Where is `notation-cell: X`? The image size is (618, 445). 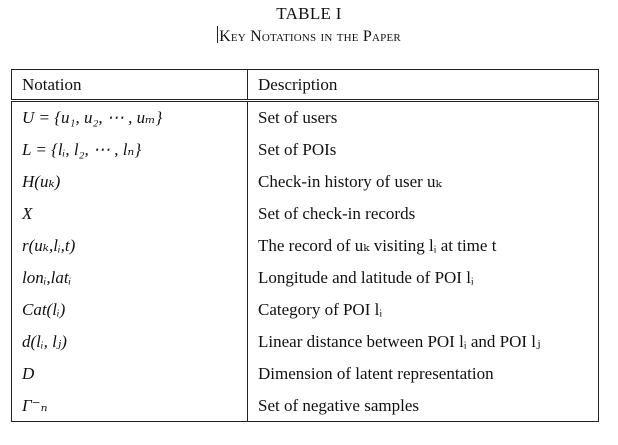 notation-cell: X is located at coordinates (129, 214).